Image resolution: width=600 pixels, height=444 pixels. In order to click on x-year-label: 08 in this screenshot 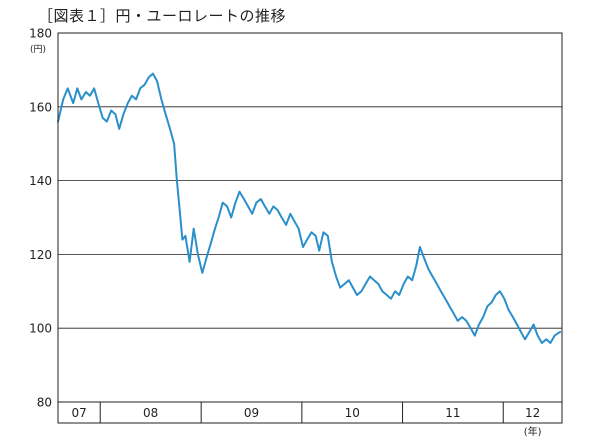, I will do `click(150, 413)`.